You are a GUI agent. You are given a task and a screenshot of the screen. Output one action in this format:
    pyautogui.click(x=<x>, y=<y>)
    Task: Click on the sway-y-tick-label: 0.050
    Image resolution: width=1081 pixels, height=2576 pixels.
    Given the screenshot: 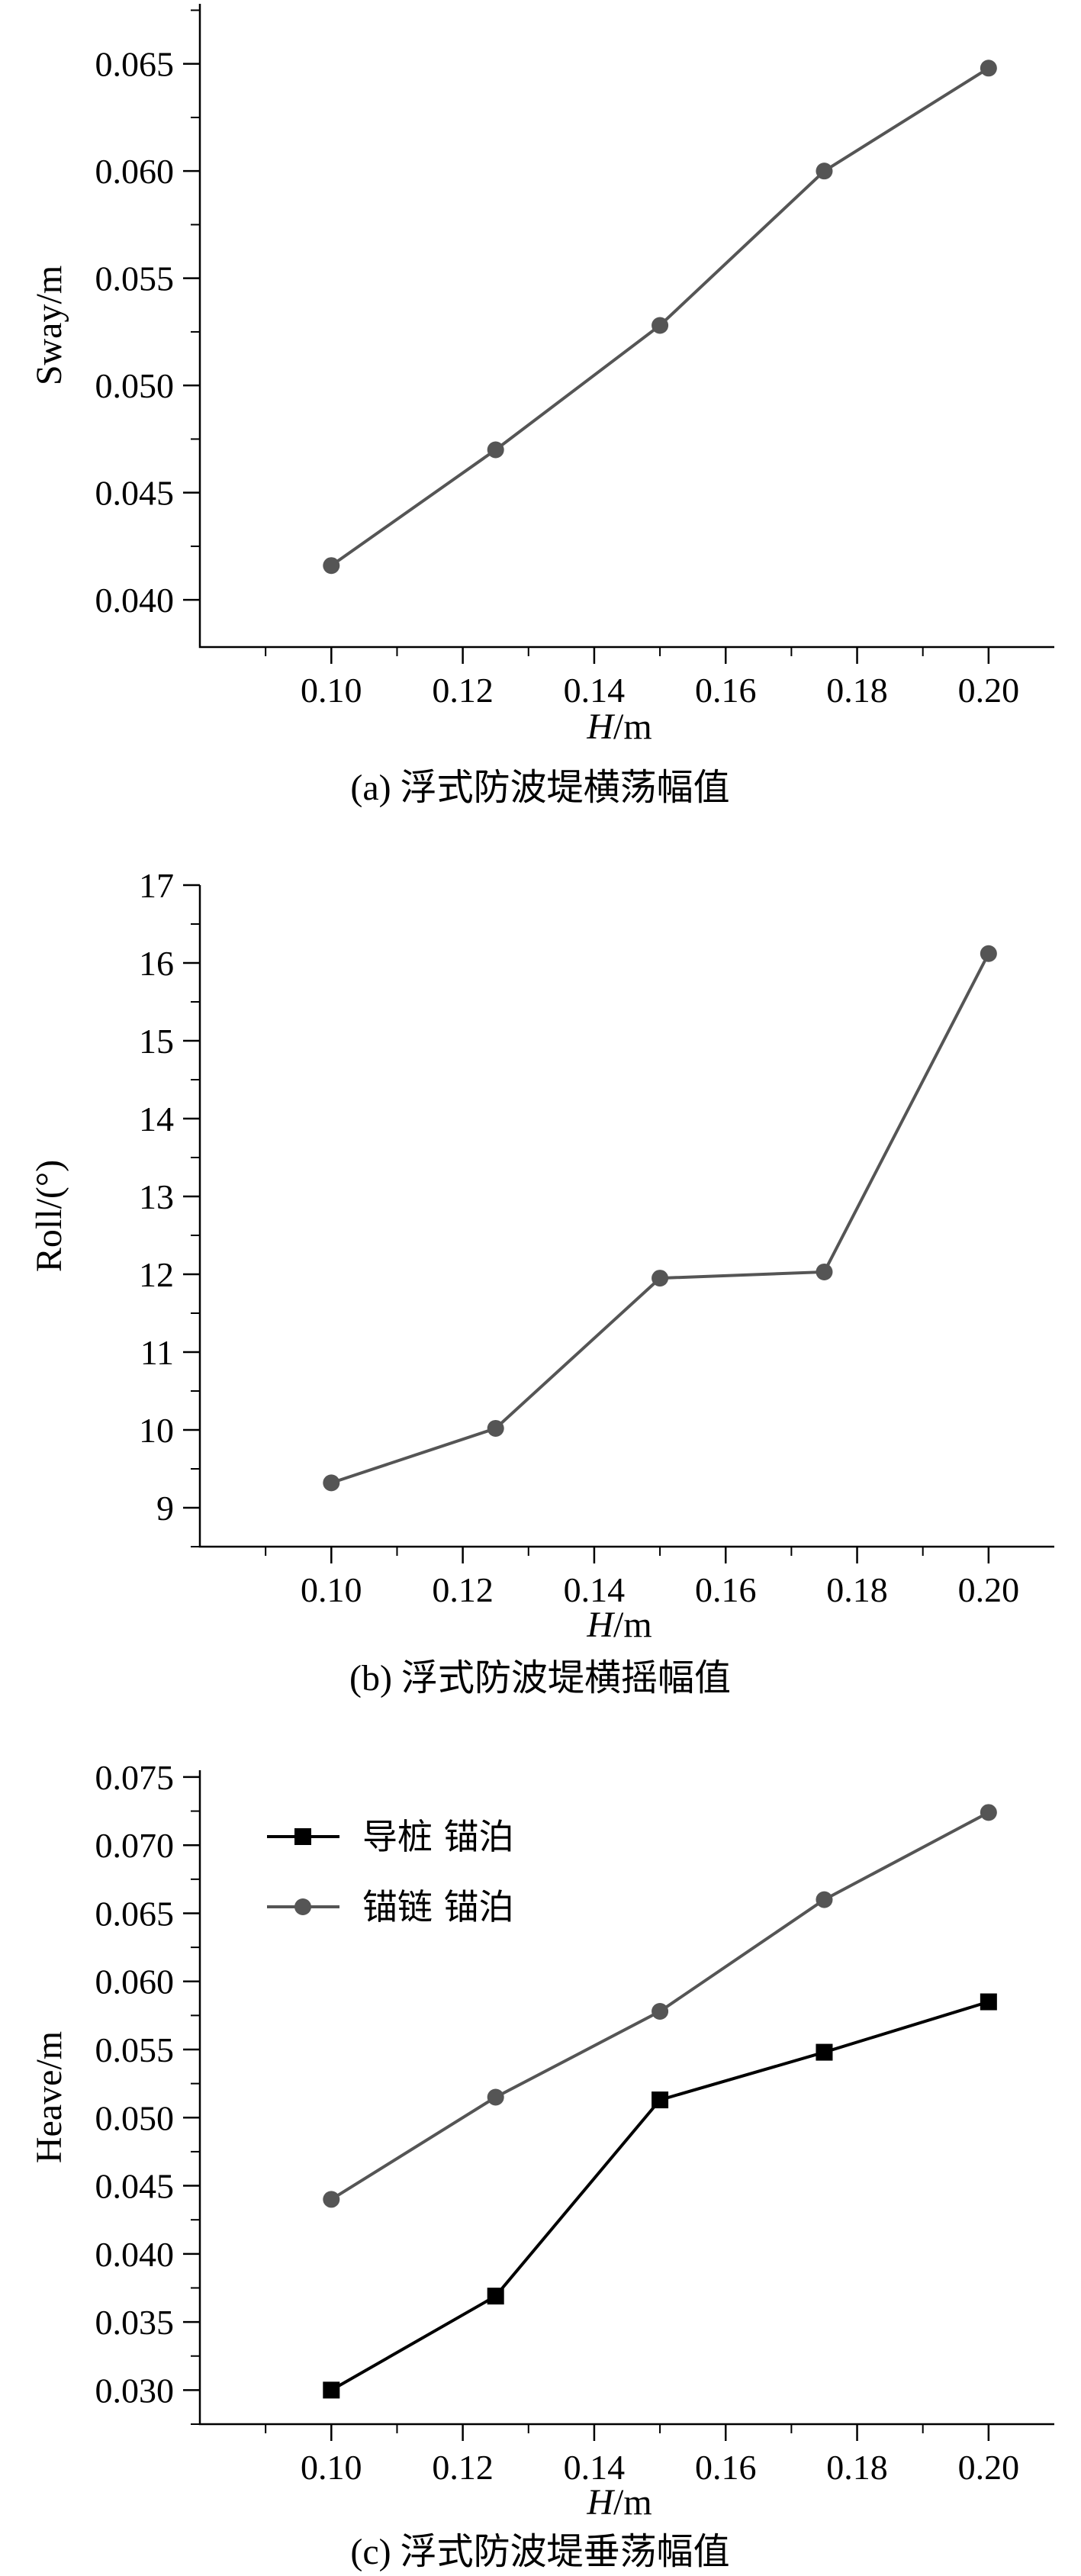 What is the action you would take?
    pyautogui.click(x=135, y=385)
    